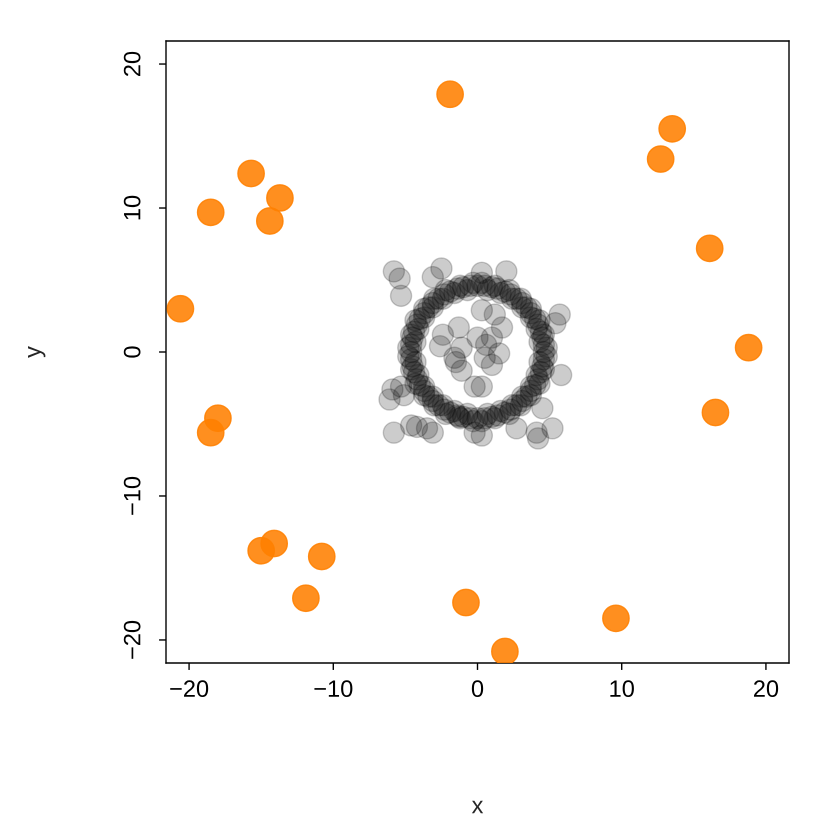 Image resolution: width=830 pixels, height=830 pixels. I want to click on y-tick-label: 10, so click(132, 208).